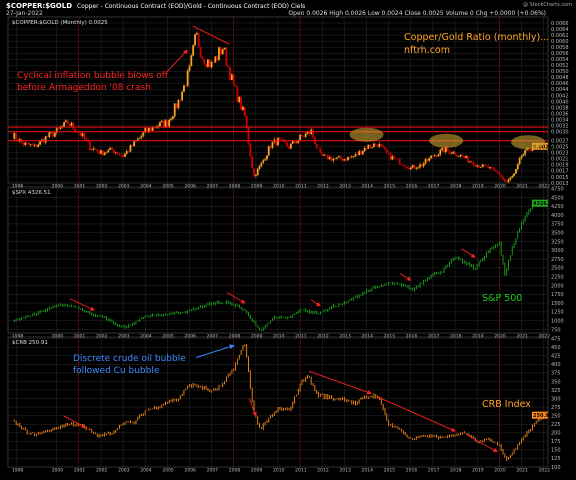 This screenshot has height=480, width=576. What do you see at coordinates (556, 330) in the screenshot?
I see `y-tick-label: 750` at bounding box center [556, 330].